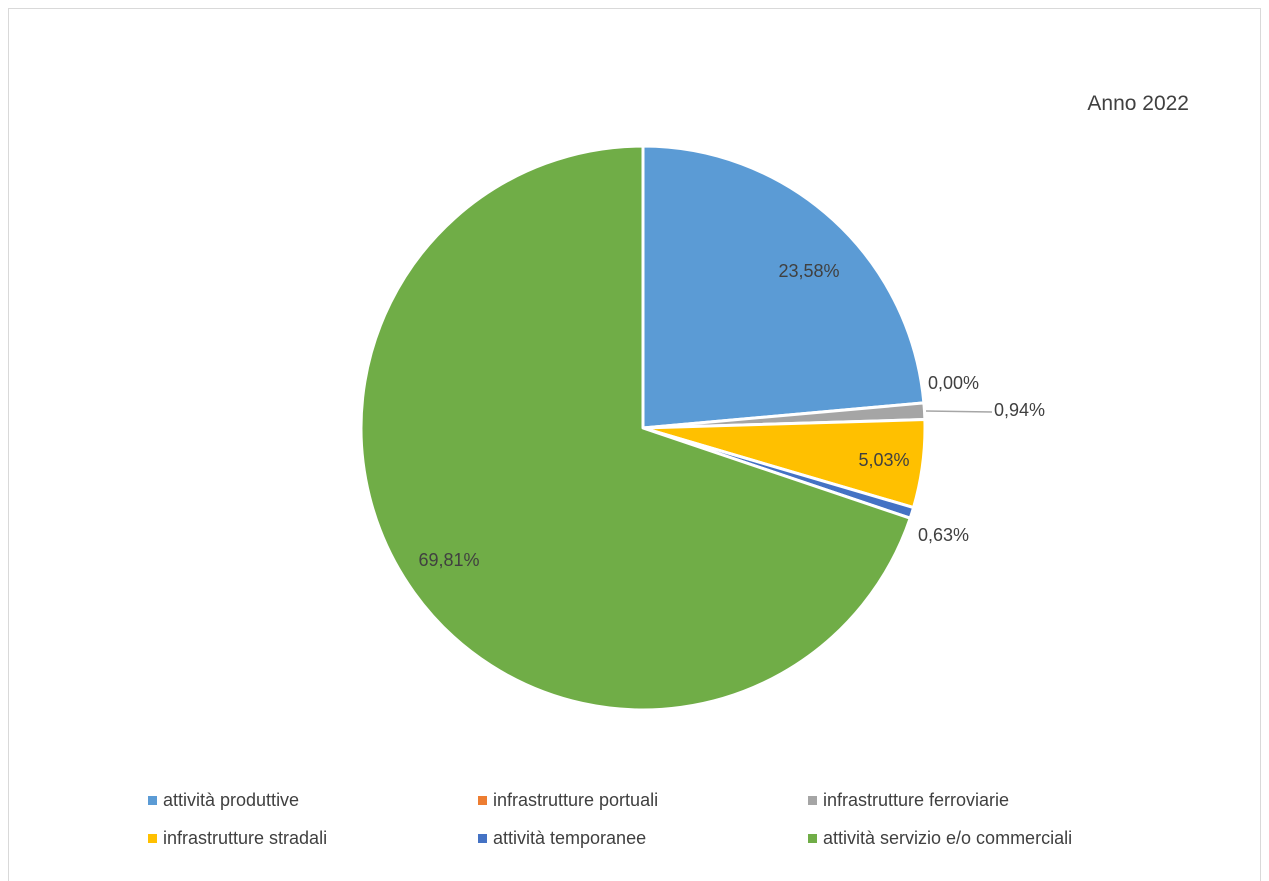 This screenshot has height=881, width=1269. I want to click on data-label-5: 0,63%, so click(943, 535).